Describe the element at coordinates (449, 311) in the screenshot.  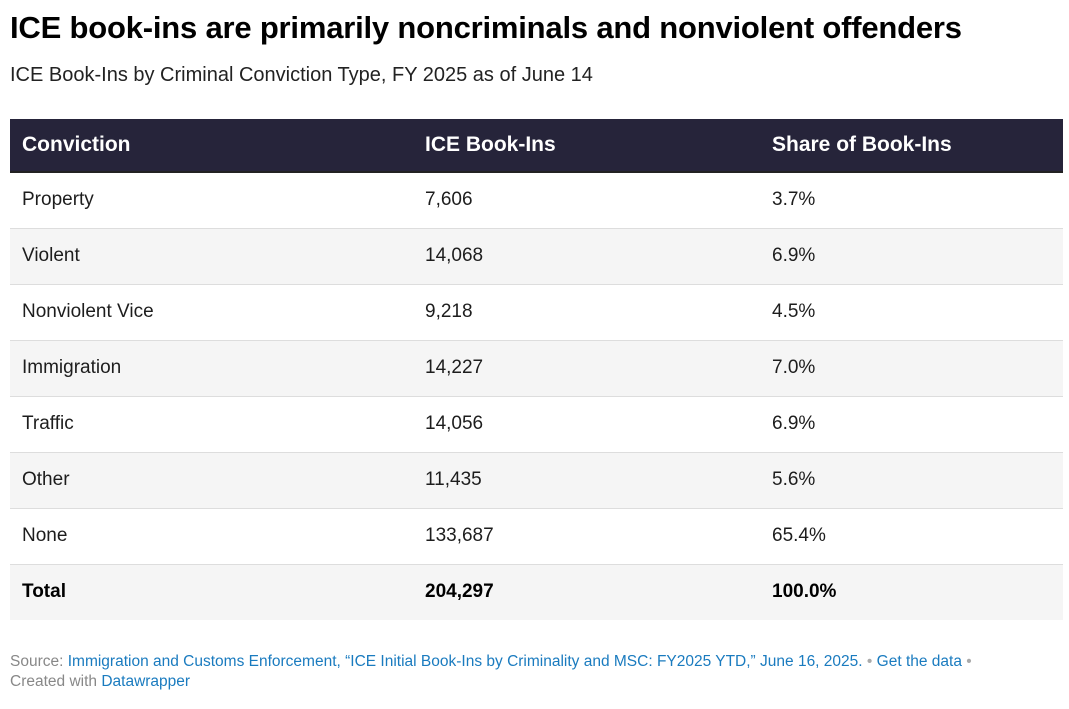
I see `cell-book-ins: 9,218` at that location.